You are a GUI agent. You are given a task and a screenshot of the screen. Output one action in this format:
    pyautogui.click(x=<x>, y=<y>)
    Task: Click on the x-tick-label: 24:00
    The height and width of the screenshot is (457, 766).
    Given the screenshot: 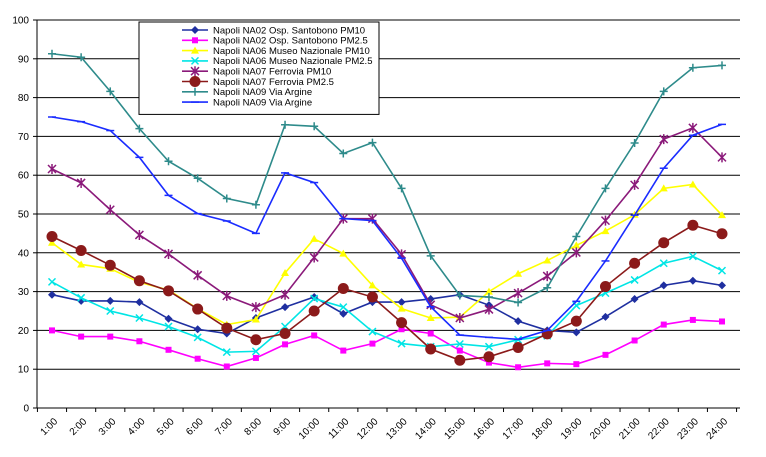 What is the action you would take?
    pyautogui.click(x=718, y=429)
    